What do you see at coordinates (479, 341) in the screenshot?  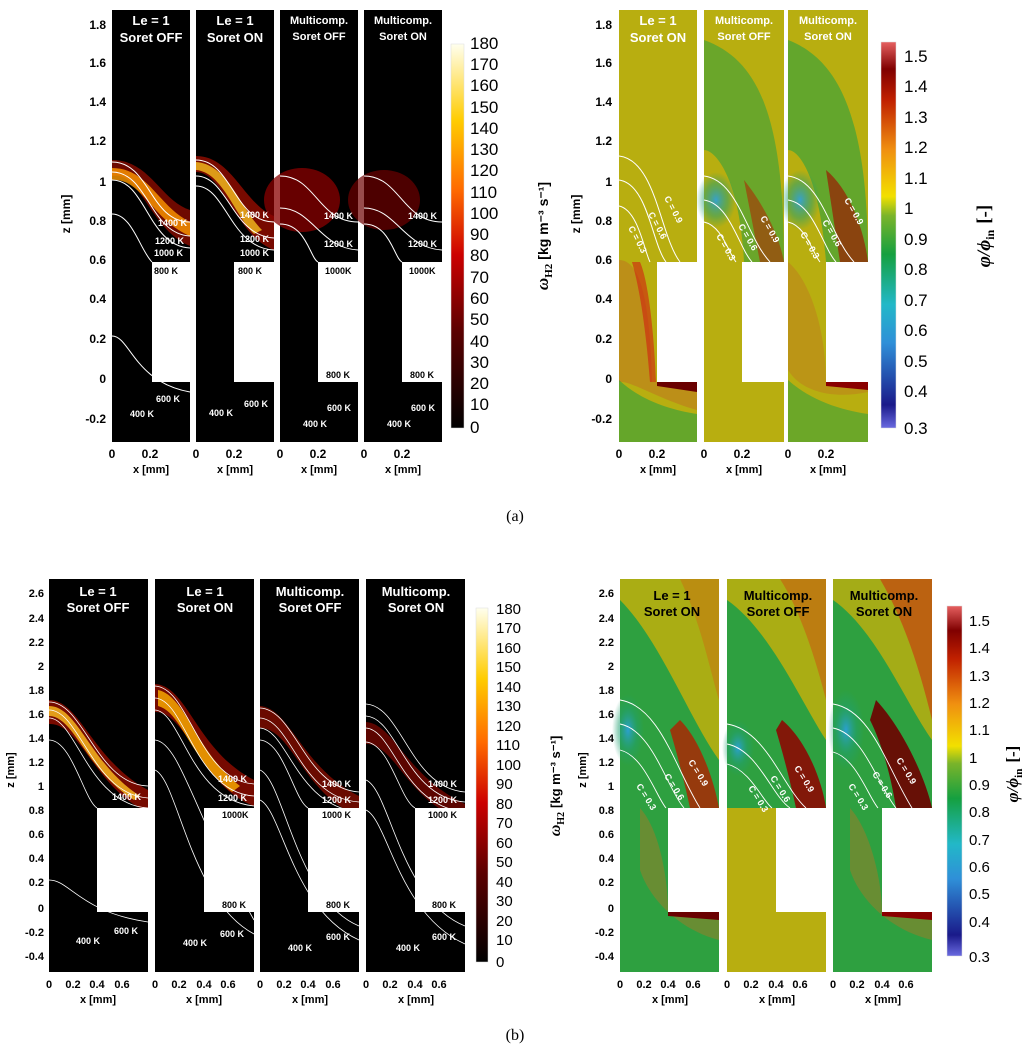 I see `colorbar-tick: 40` at bounding box center [479, 341].